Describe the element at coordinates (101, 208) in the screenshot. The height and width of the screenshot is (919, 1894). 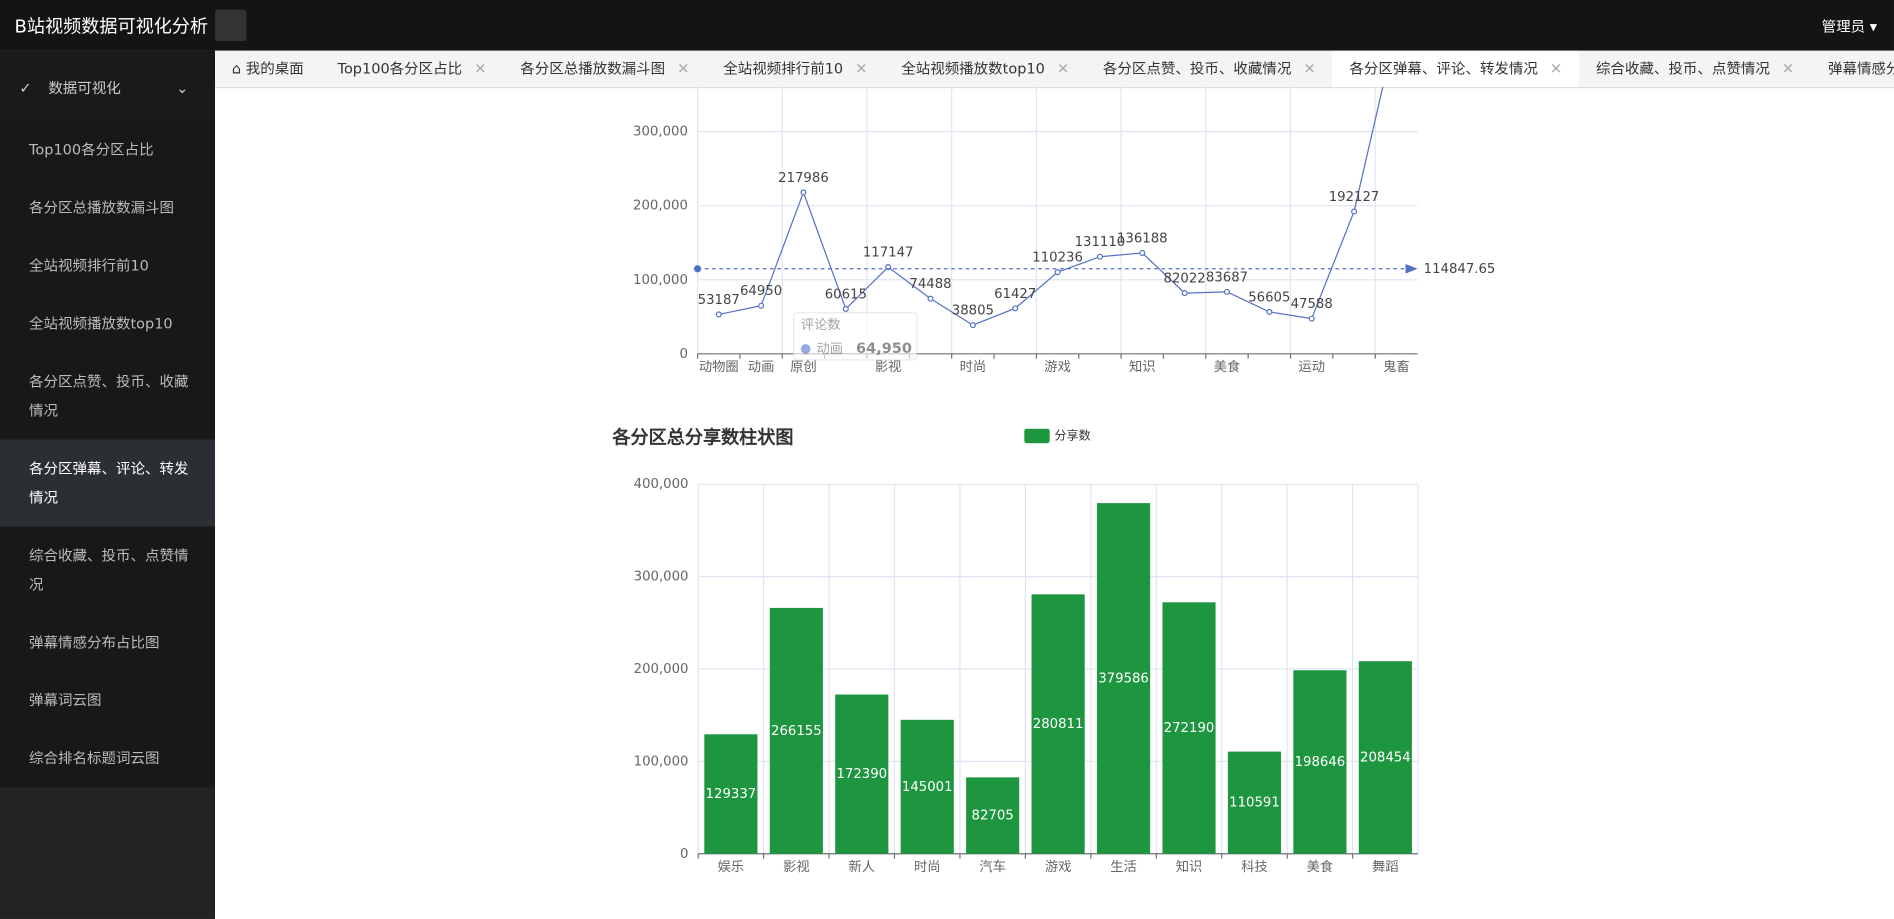
I see `menu-item: 各分区总播放数漏斗图` at that location.